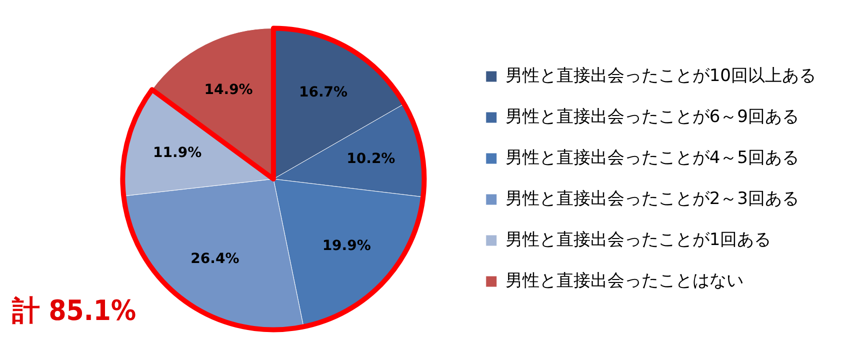 This screenshot has height=343, width=846. Describe the element at coordinates (228, 90) in the screenshot. I see `data-label: 14.9%` at that location.